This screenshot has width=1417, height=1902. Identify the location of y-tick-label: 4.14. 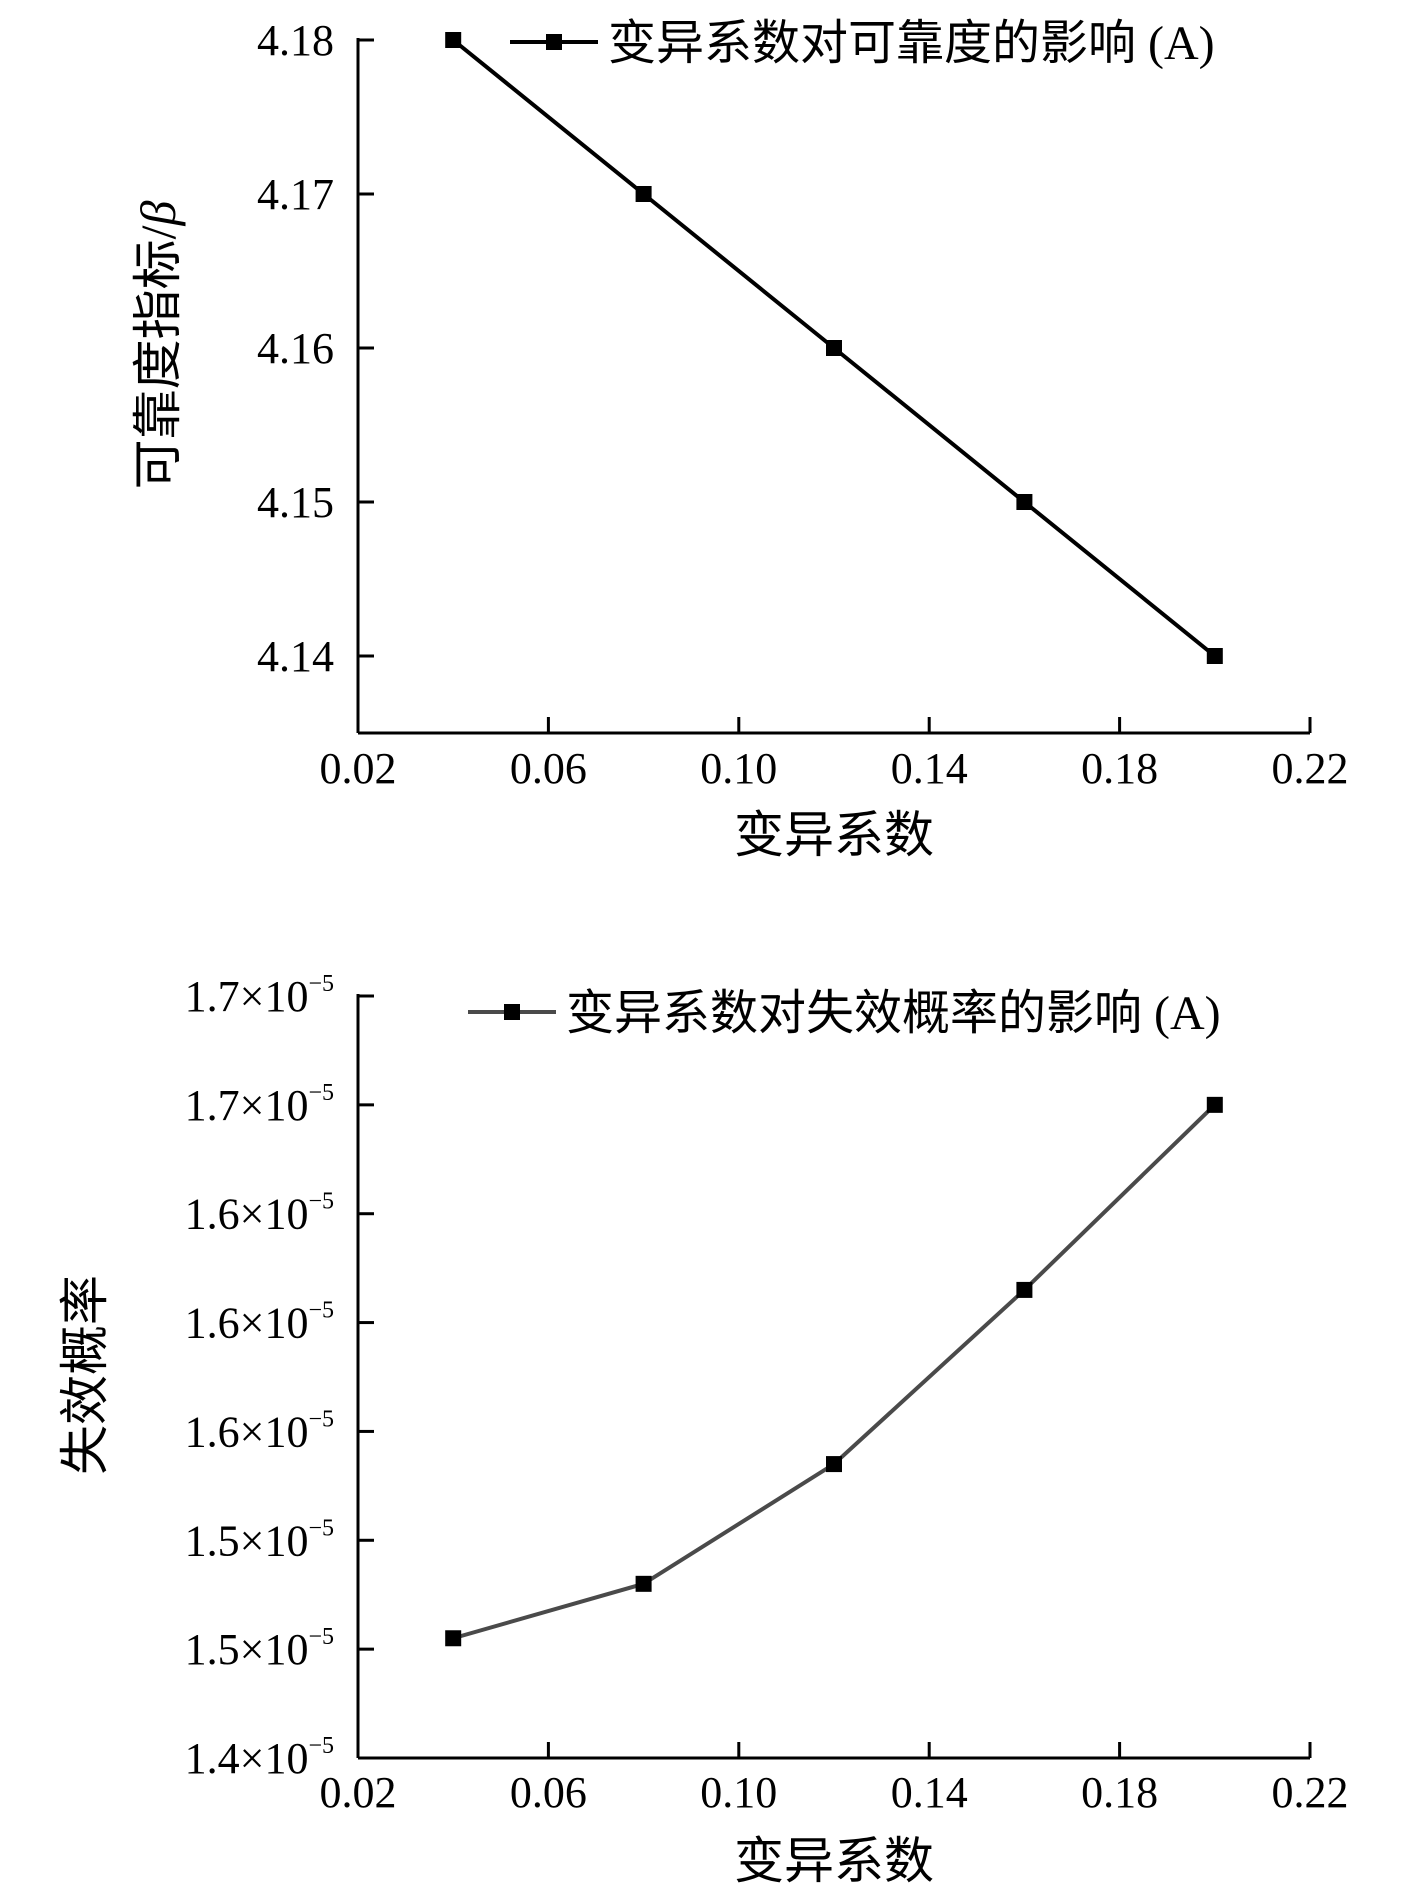
(295, 656).